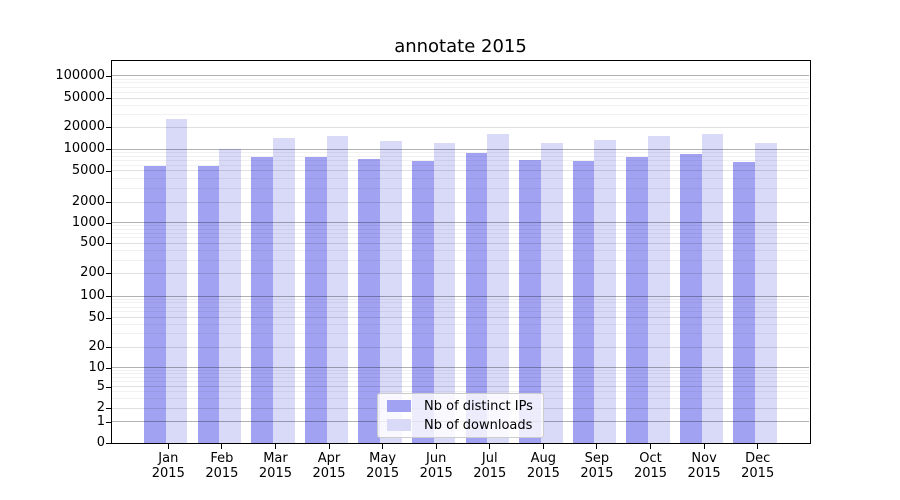 Image resolution: width=900 pixels, height=500 pixels. Describe the element at coordinates (84, 97) in the screenshot. I see `y-tick-label-50000: 50000` at that location.